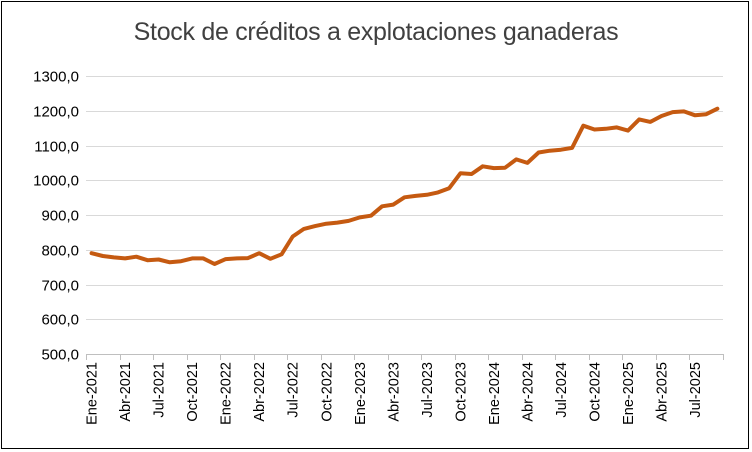 The width and height of the screenshot is (752, 452). I want to click on y-tick-label: 1000,0, so click(56, 181).